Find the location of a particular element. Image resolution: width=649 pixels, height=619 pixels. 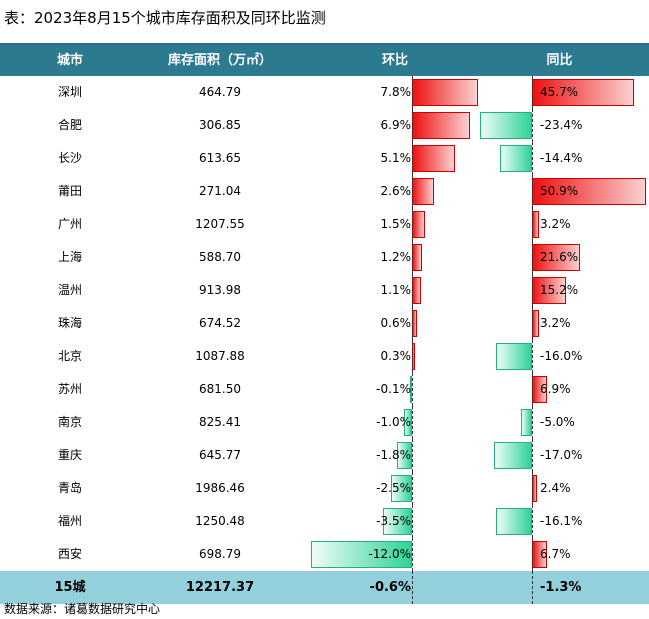

mom-label: -0.1% is located at coordinates (393, 389).